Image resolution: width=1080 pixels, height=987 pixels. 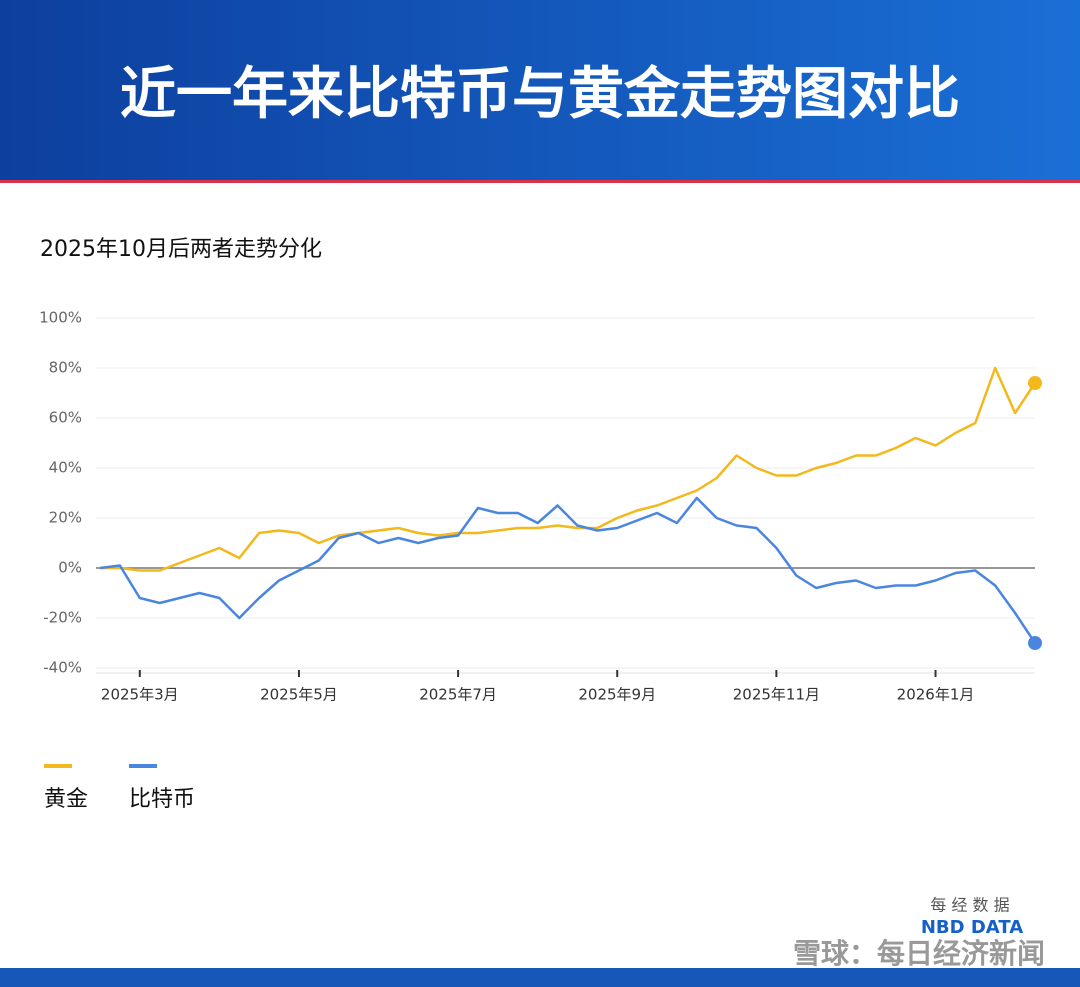 What do you see at coordinates (776, 695) in the screenshot?
I see `x-tick-label: 2025年11月` at bounding box center [776, 695].